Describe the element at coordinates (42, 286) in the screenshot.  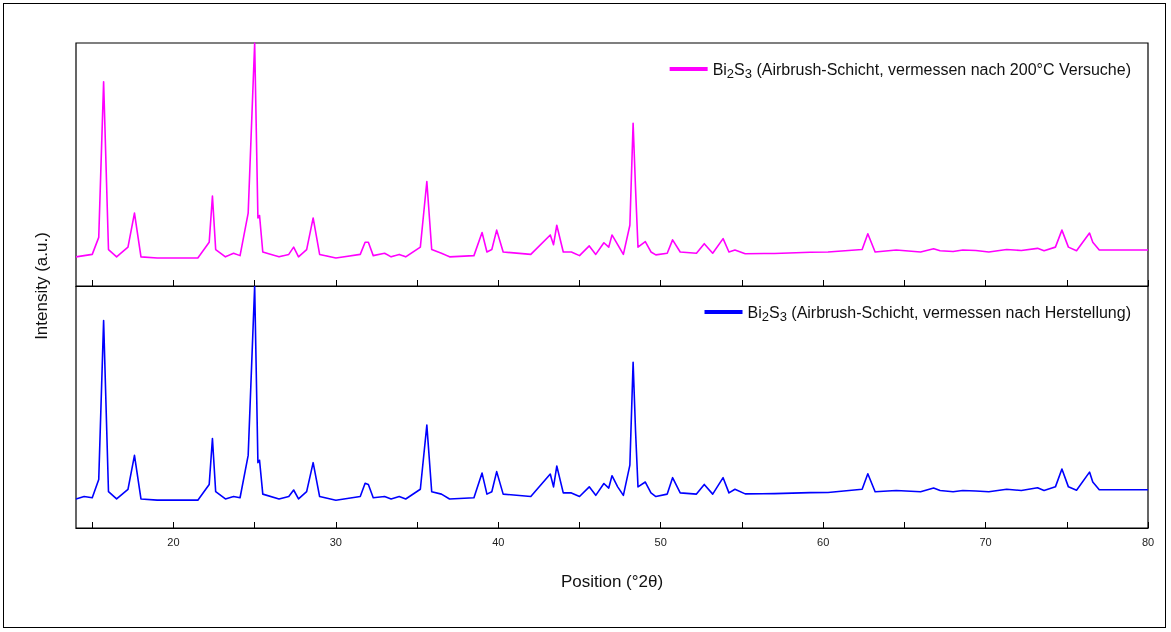
I see `y-axis-title: Intensity (a.u.)` at that location.